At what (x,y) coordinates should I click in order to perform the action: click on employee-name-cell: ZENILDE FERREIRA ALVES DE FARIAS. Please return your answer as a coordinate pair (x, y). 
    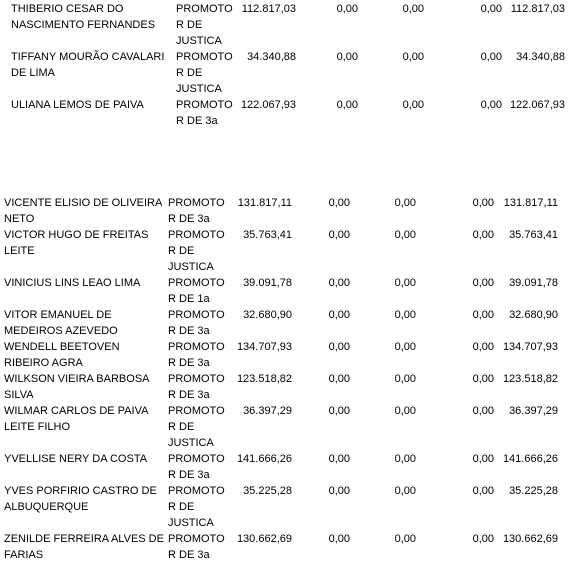
    Looking at the image, I should click on (84, 547).